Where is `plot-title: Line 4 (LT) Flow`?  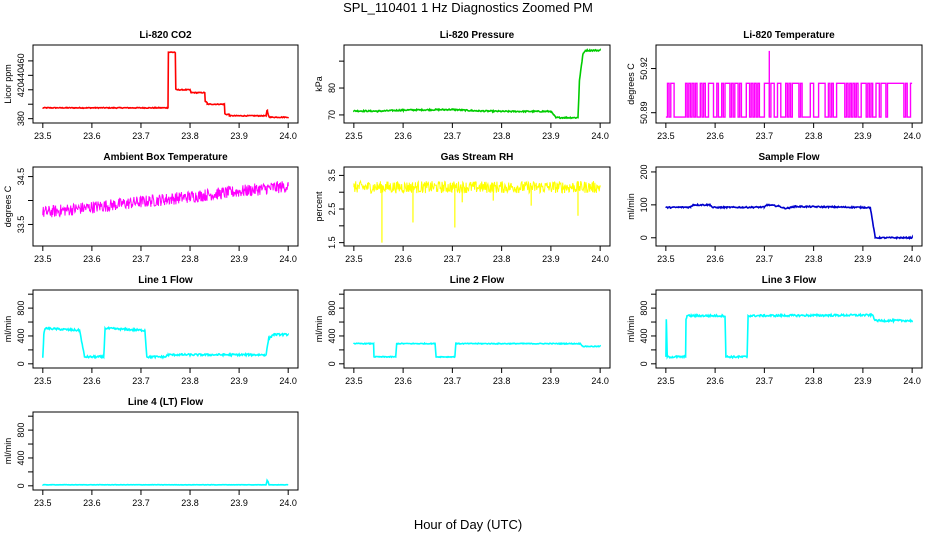 plot-title: Line 4 (LT) Flow is located at coordinates (166, 402).